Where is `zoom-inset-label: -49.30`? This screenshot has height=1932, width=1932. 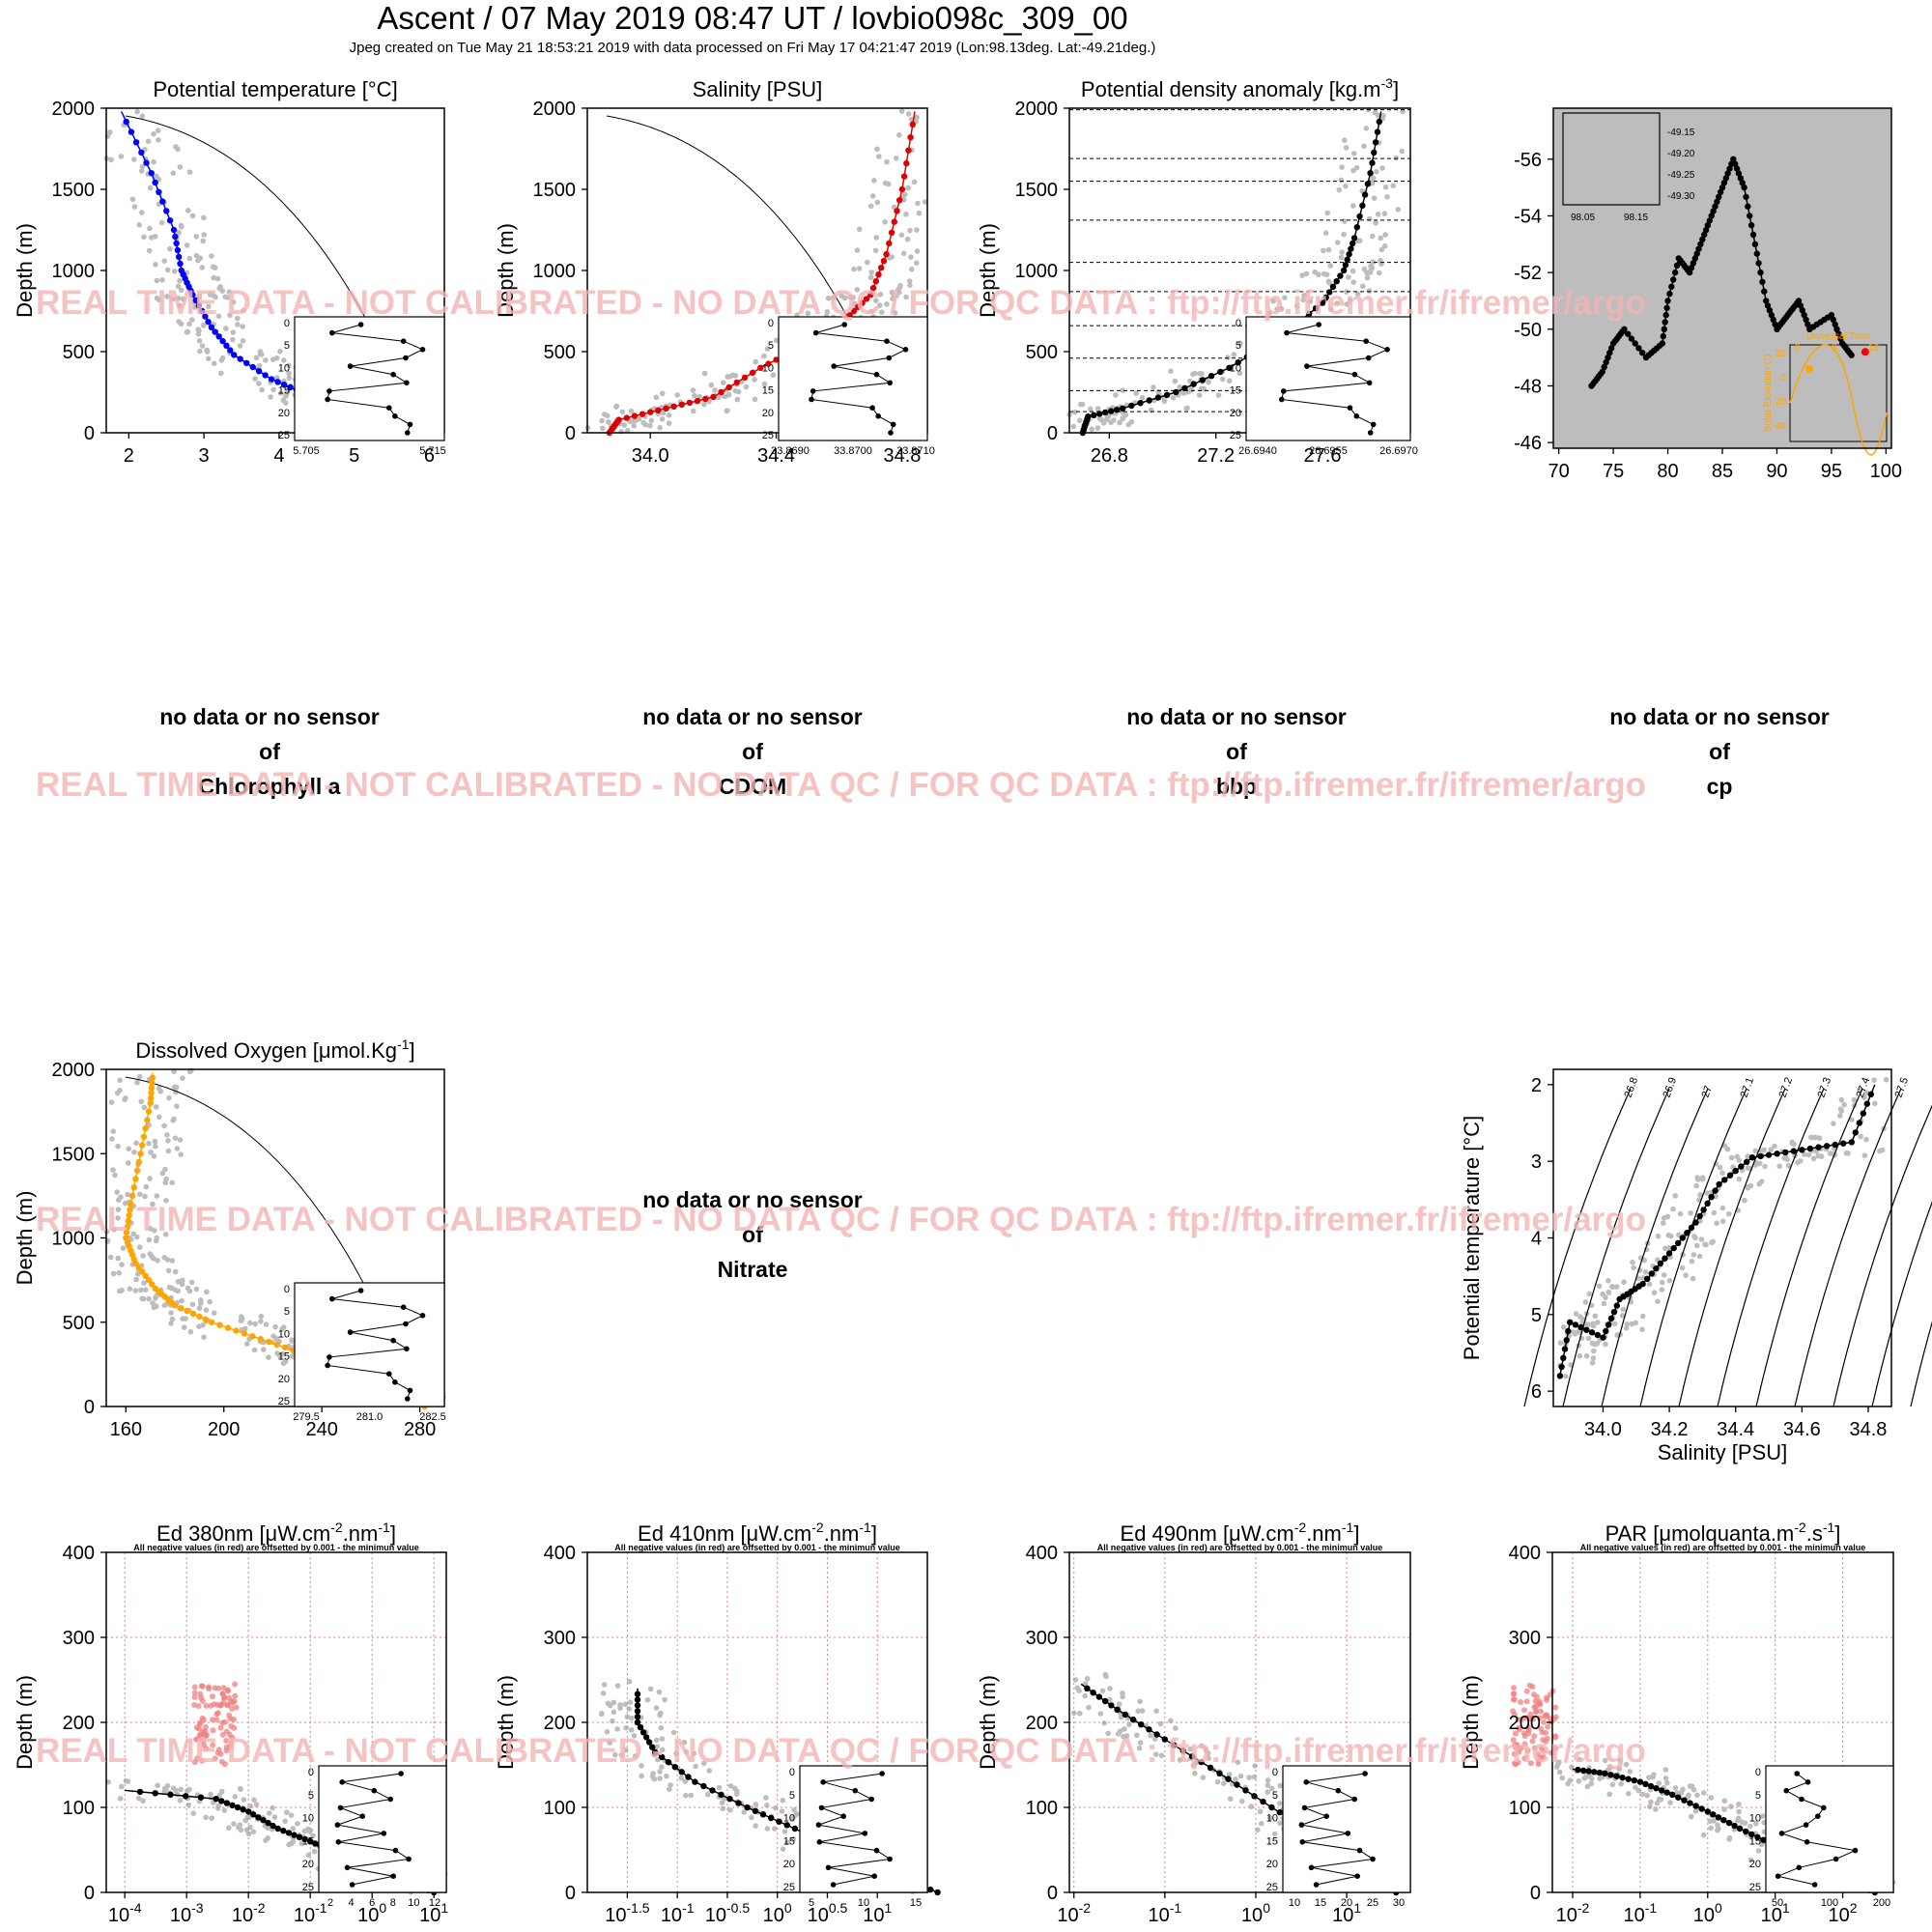 zoom-inset-label: -49.30 is located at coordinates (1681, 196).